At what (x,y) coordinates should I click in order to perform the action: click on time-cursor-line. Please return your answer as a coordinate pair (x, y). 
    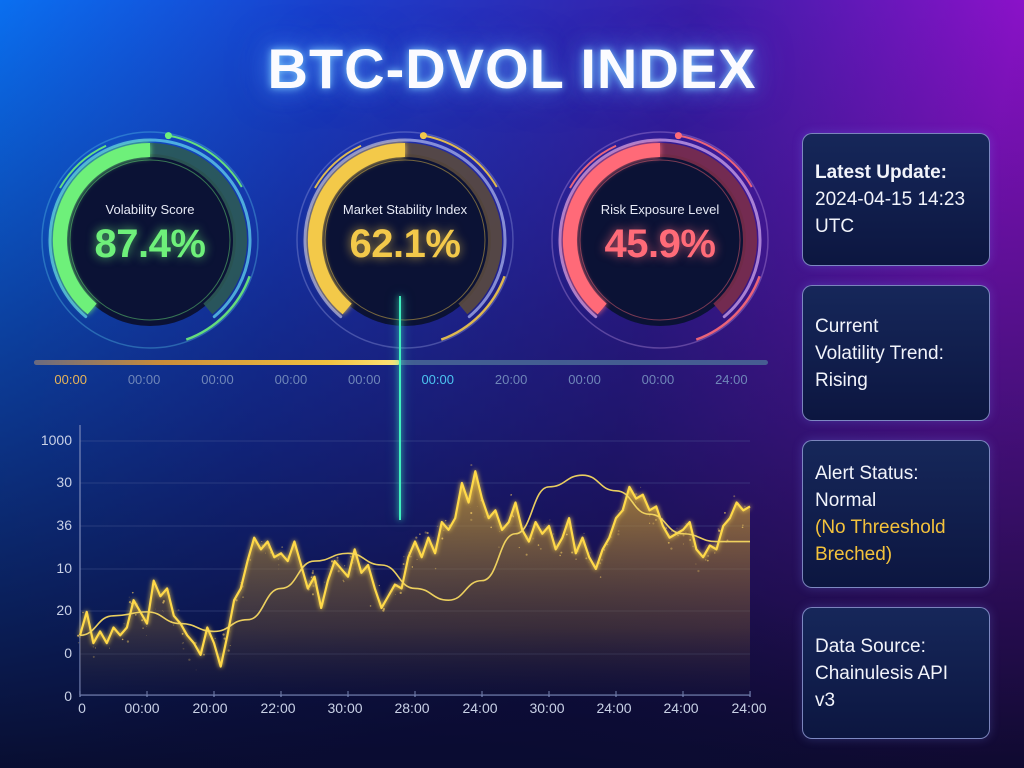
    Looking at the image, I should click on (400, 408).